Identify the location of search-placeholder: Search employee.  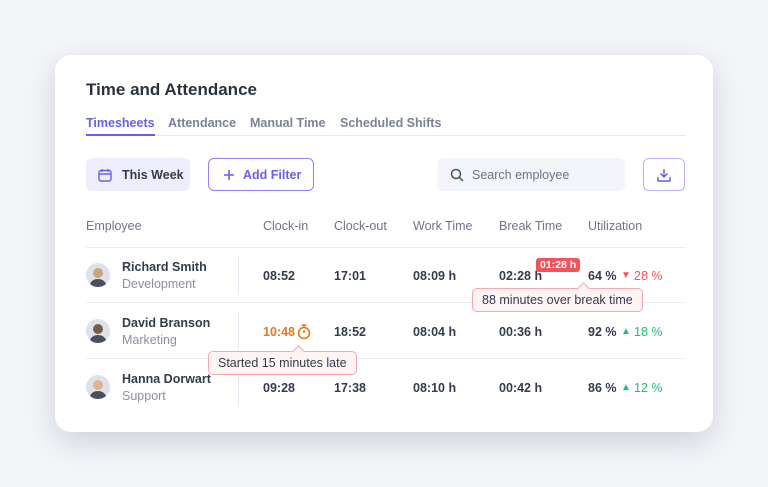
(521, 174).